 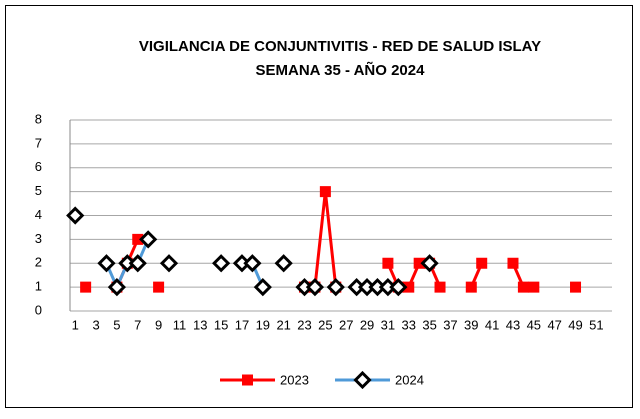 What do you see at coordinates (367, 324) in the screenshot?
I see `x-tick-label: 29` at bounding box center [367, 324].